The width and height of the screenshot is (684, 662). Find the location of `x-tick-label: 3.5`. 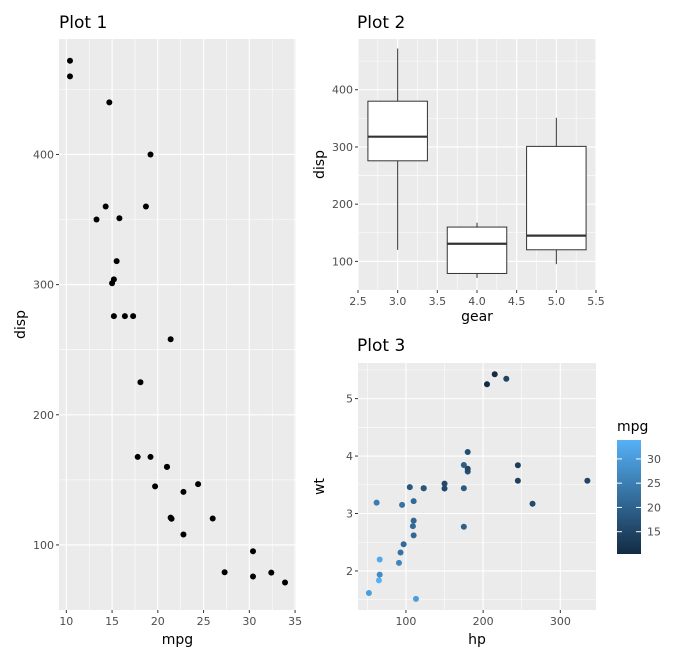

x-tick-label: 3.5 is located at coordinates (438, 301).